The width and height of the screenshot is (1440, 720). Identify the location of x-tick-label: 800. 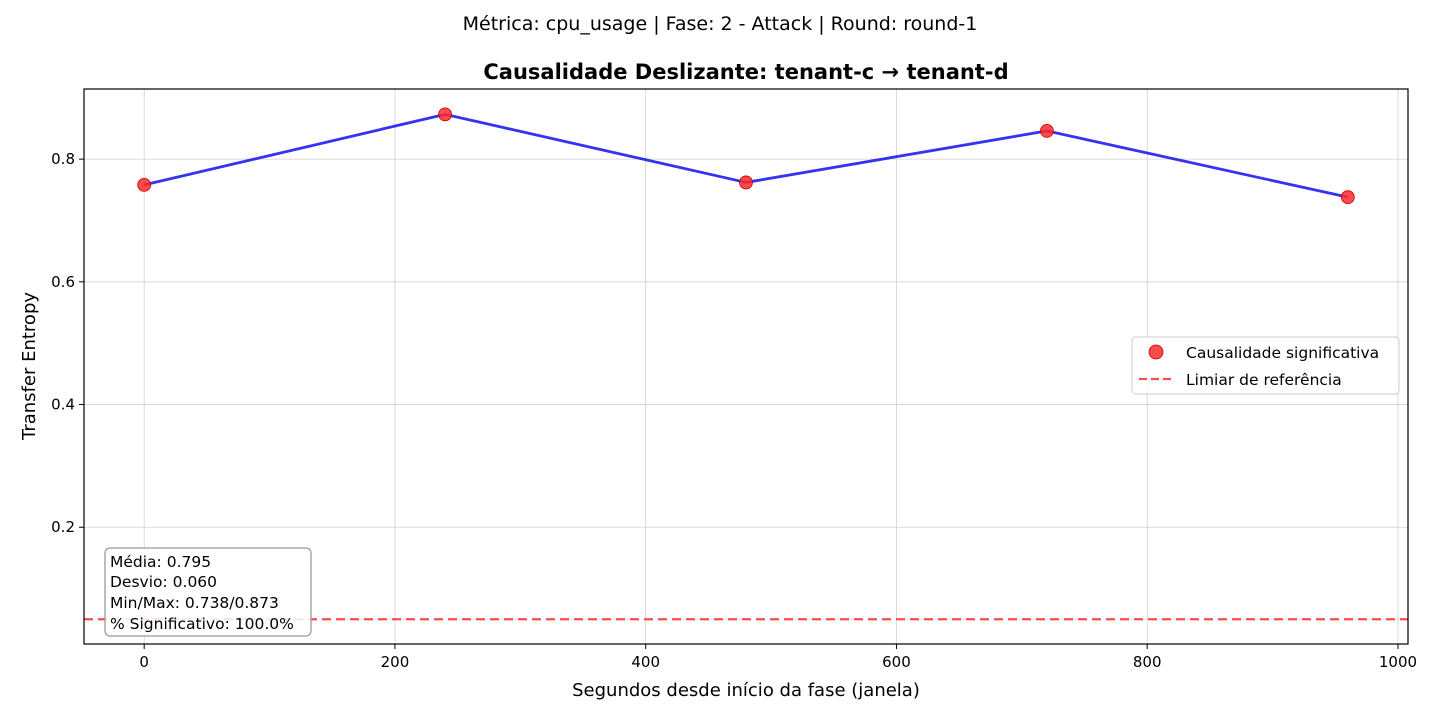
(1147, 662).